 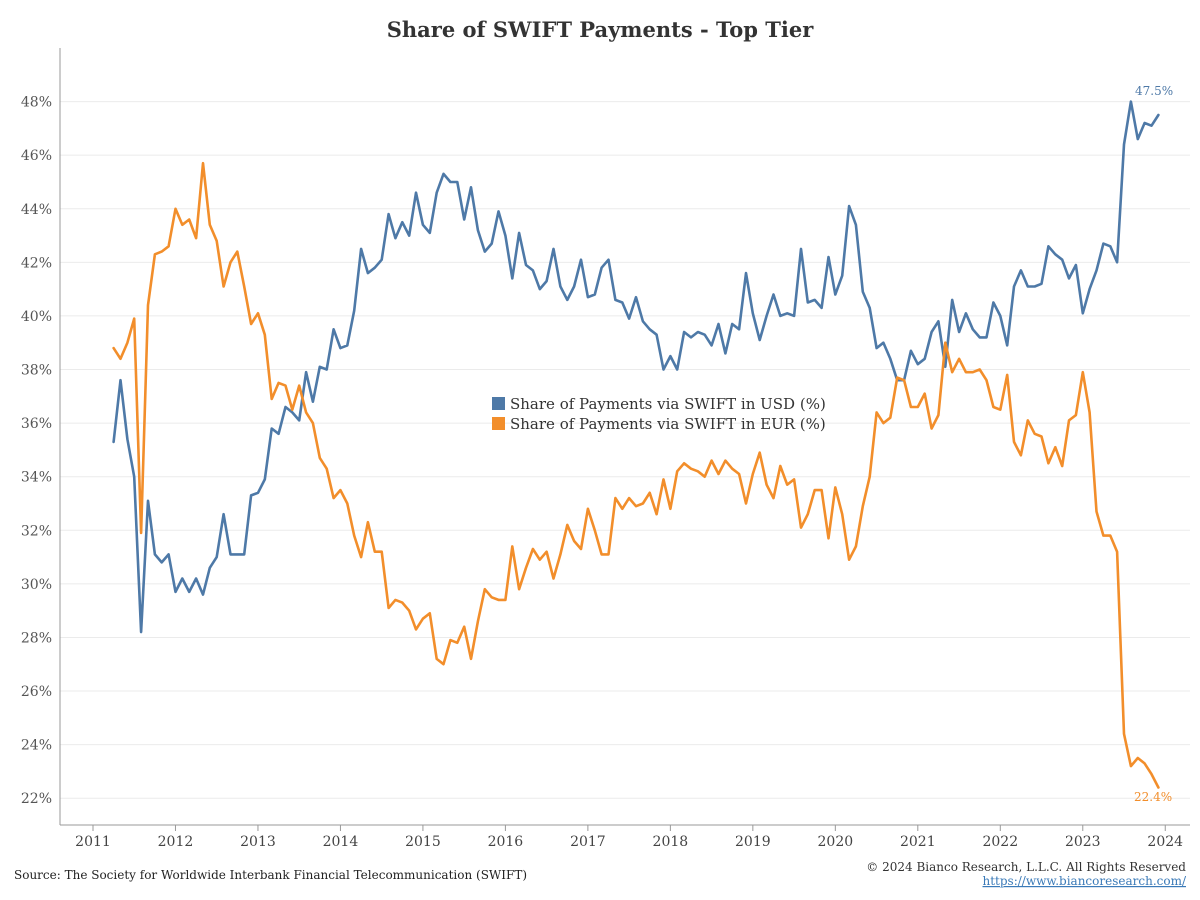 I want to click on y-tick-label: 36%, so click(x=36, y=424).